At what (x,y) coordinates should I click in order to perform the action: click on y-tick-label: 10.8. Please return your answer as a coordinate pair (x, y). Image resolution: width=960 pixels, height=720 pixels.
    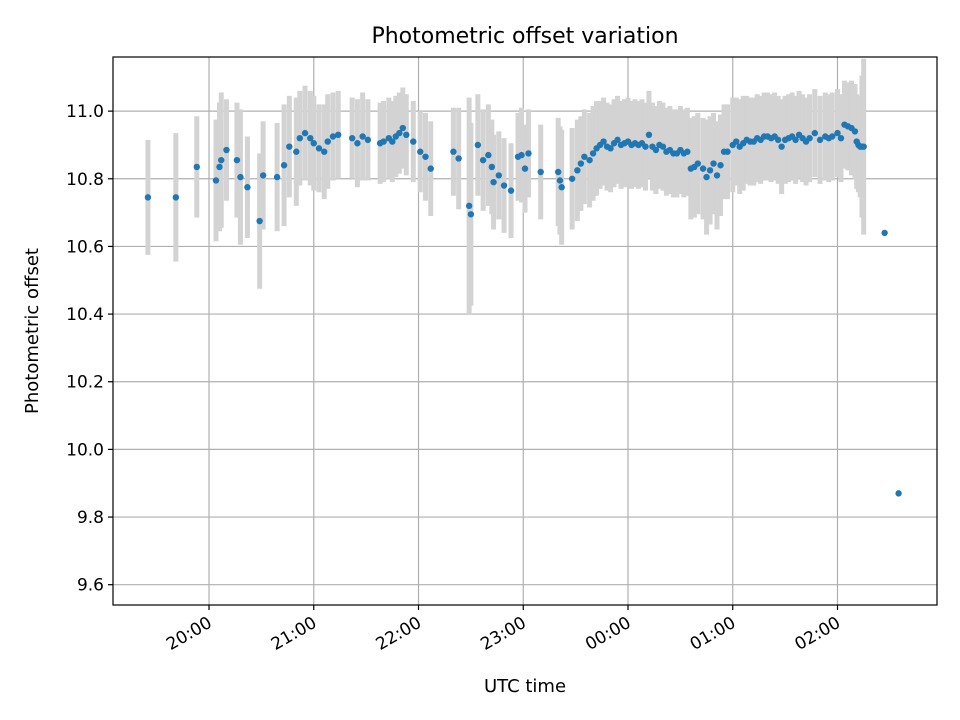
    Looking at the image, I should click on (85, 180).